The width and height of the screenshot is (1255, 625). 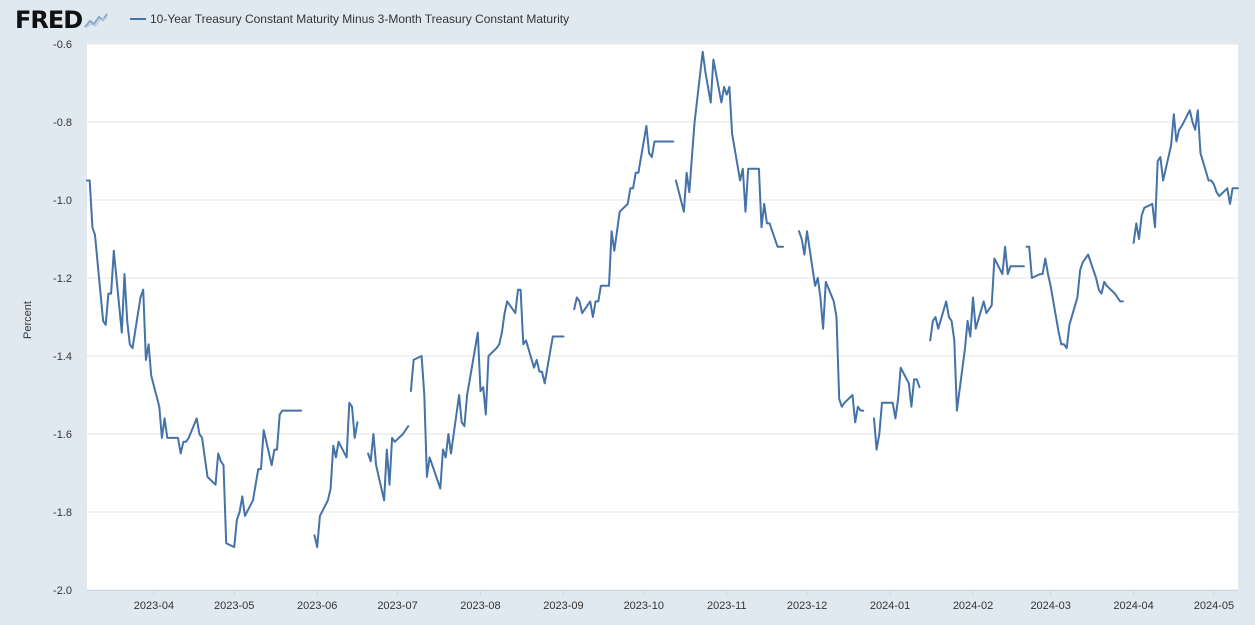 What do you see at coordinates (62, 45) in the screenshot?
I see `y-tick-label: -0.6` at bounding box center [62, 45].